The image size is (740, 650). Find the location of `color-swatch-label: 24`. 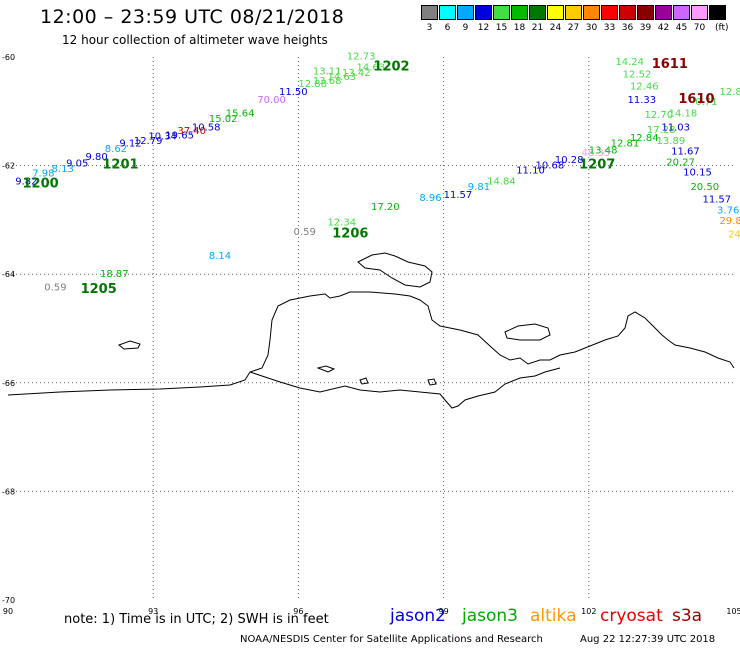

color-swatch-label: 24 is located at coordinates (555, 28).